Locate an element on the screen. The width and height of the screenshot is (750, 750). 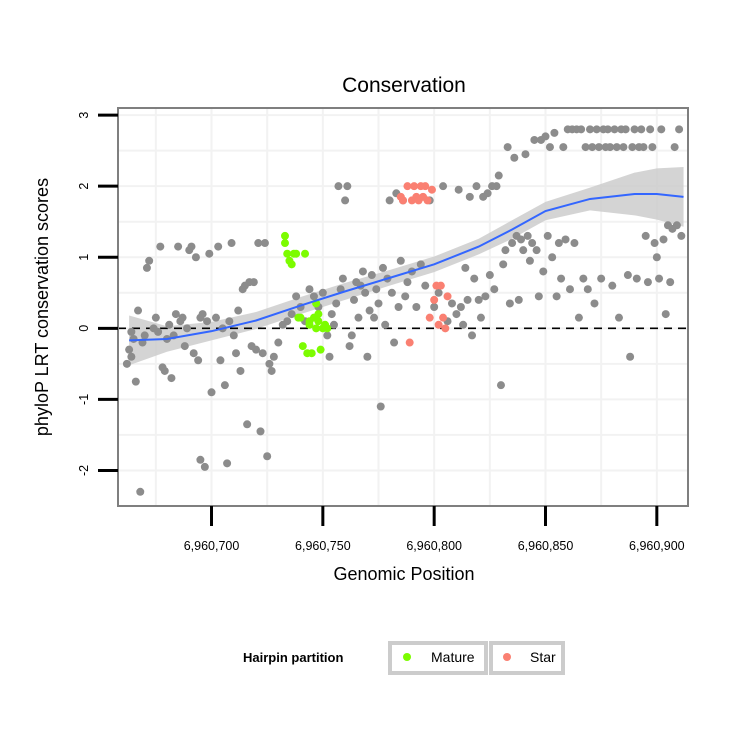
y-tick-label: -2 is located at coordinates (84, 470).